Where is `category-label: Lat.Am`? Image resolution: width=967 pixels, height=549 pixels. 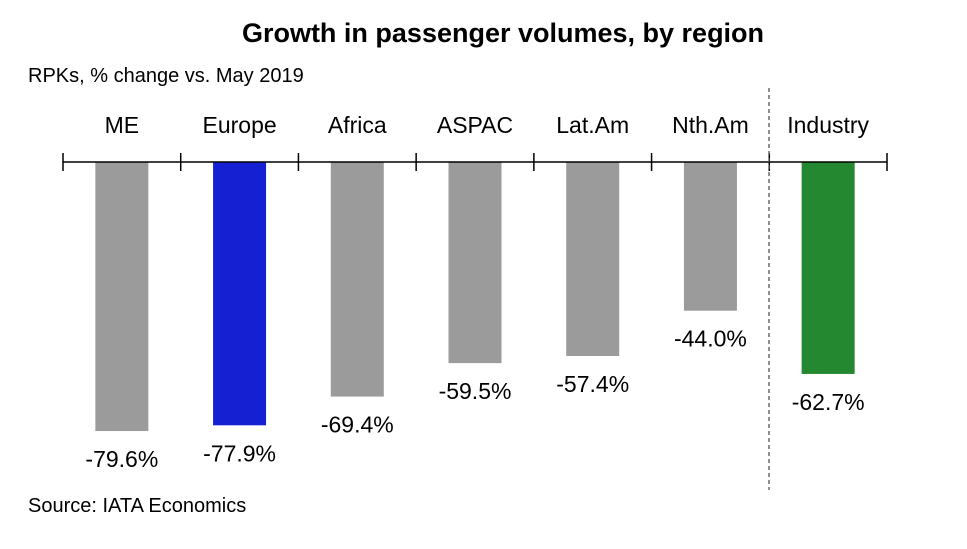
category-label: Lat.Am is located at coordinates (592, 125).